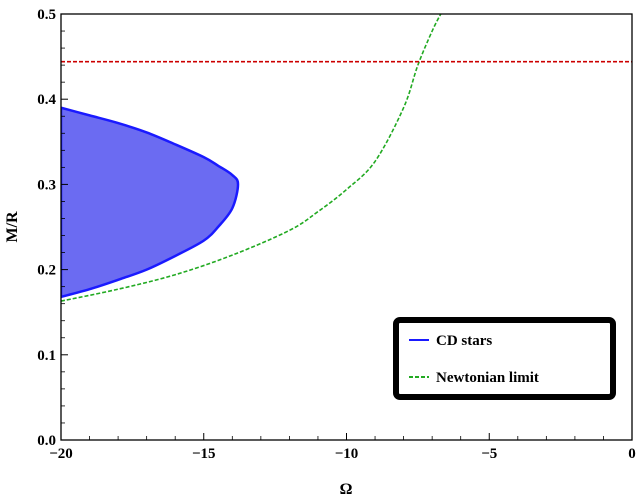 This screenshot has width=638, height=498. What do you see at coordinates (487, 378) in the screenshot?
I see `legend-label-newtonian-limit: Newtonian limit` at bounding box center [487, 378].